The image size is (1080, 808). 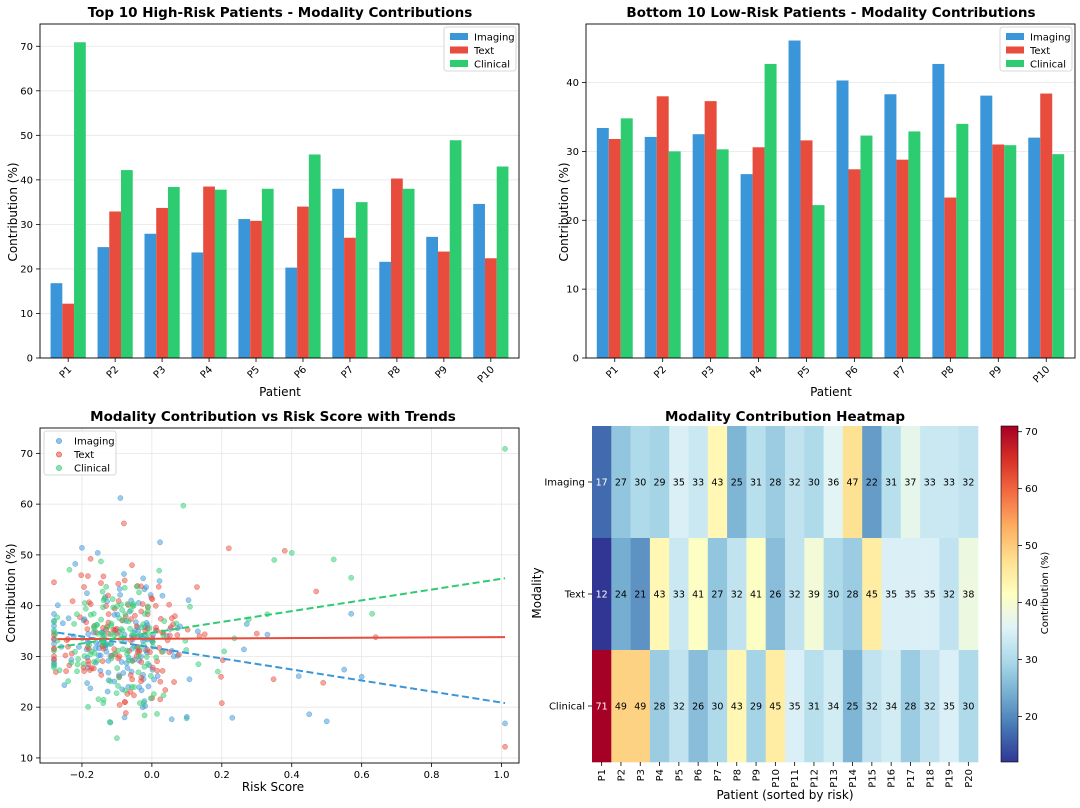 I want to click on column-label-p7: P7, so click(x=718, y=775).